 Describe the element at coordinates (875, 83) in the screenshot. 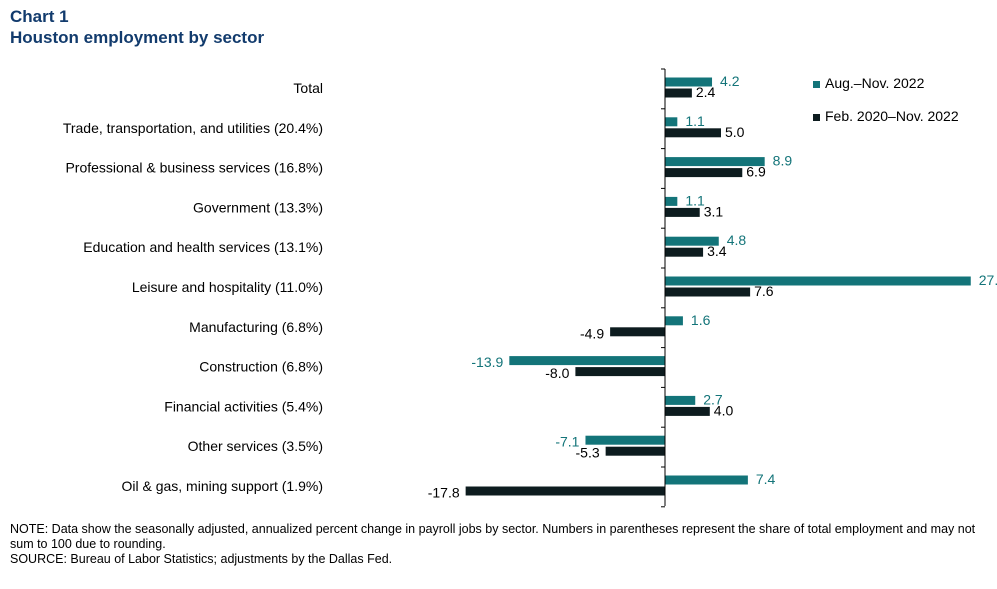

I see `legend-label-series-1: Aug.–Nov. 2022` at that location.